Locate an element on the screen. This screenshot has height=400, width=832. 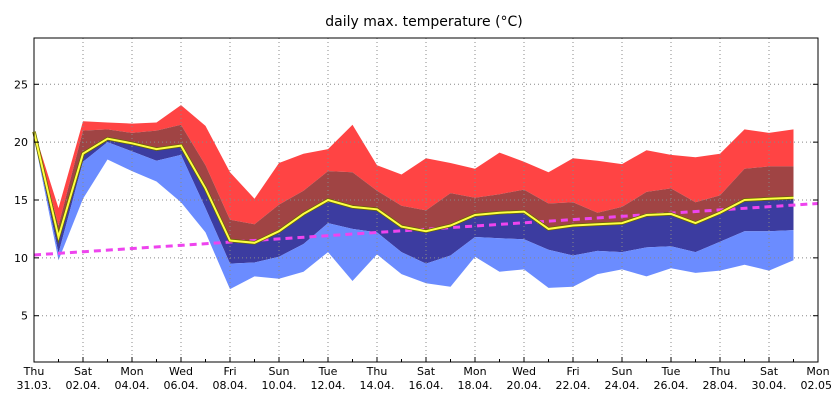
x-tick-date: 18.04. is located at coordinates (475, 385).